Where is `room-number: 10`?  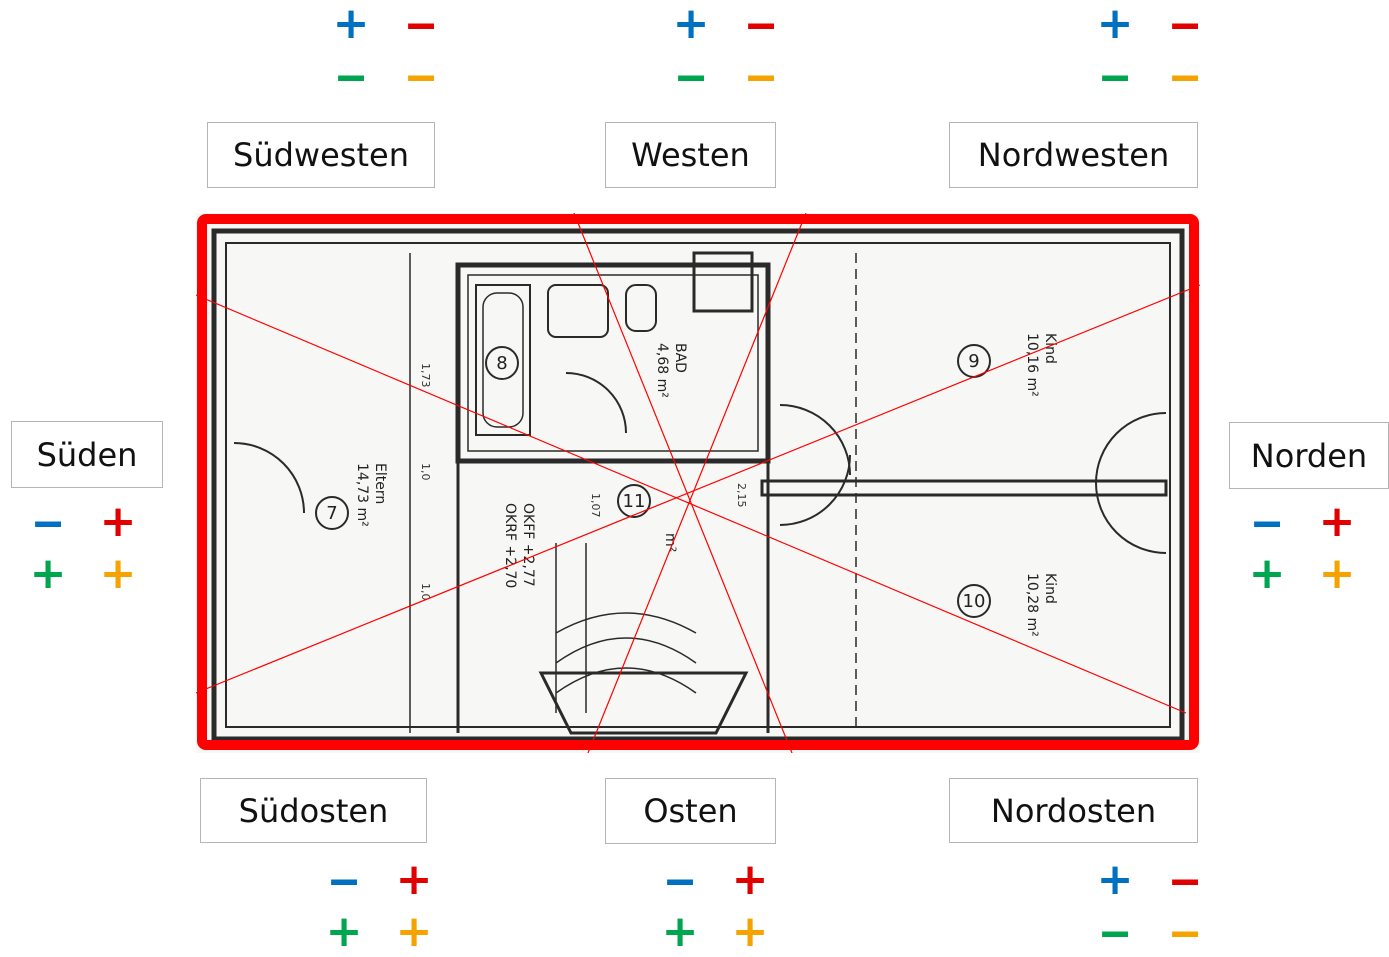 room-number: 10 is located at coordinates (974, 601).